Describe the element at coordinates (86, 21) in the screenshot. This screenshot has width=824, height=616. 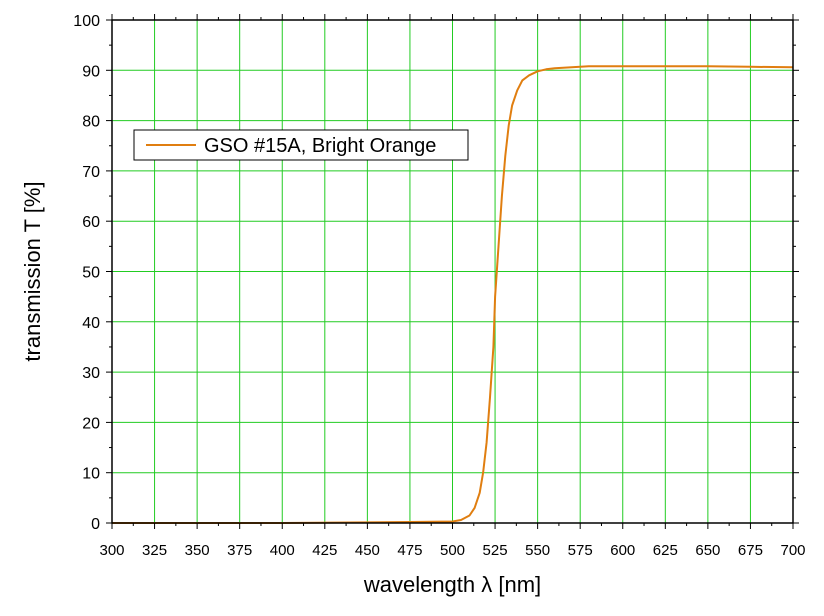
I see `y-tick-label: 100` at that location.